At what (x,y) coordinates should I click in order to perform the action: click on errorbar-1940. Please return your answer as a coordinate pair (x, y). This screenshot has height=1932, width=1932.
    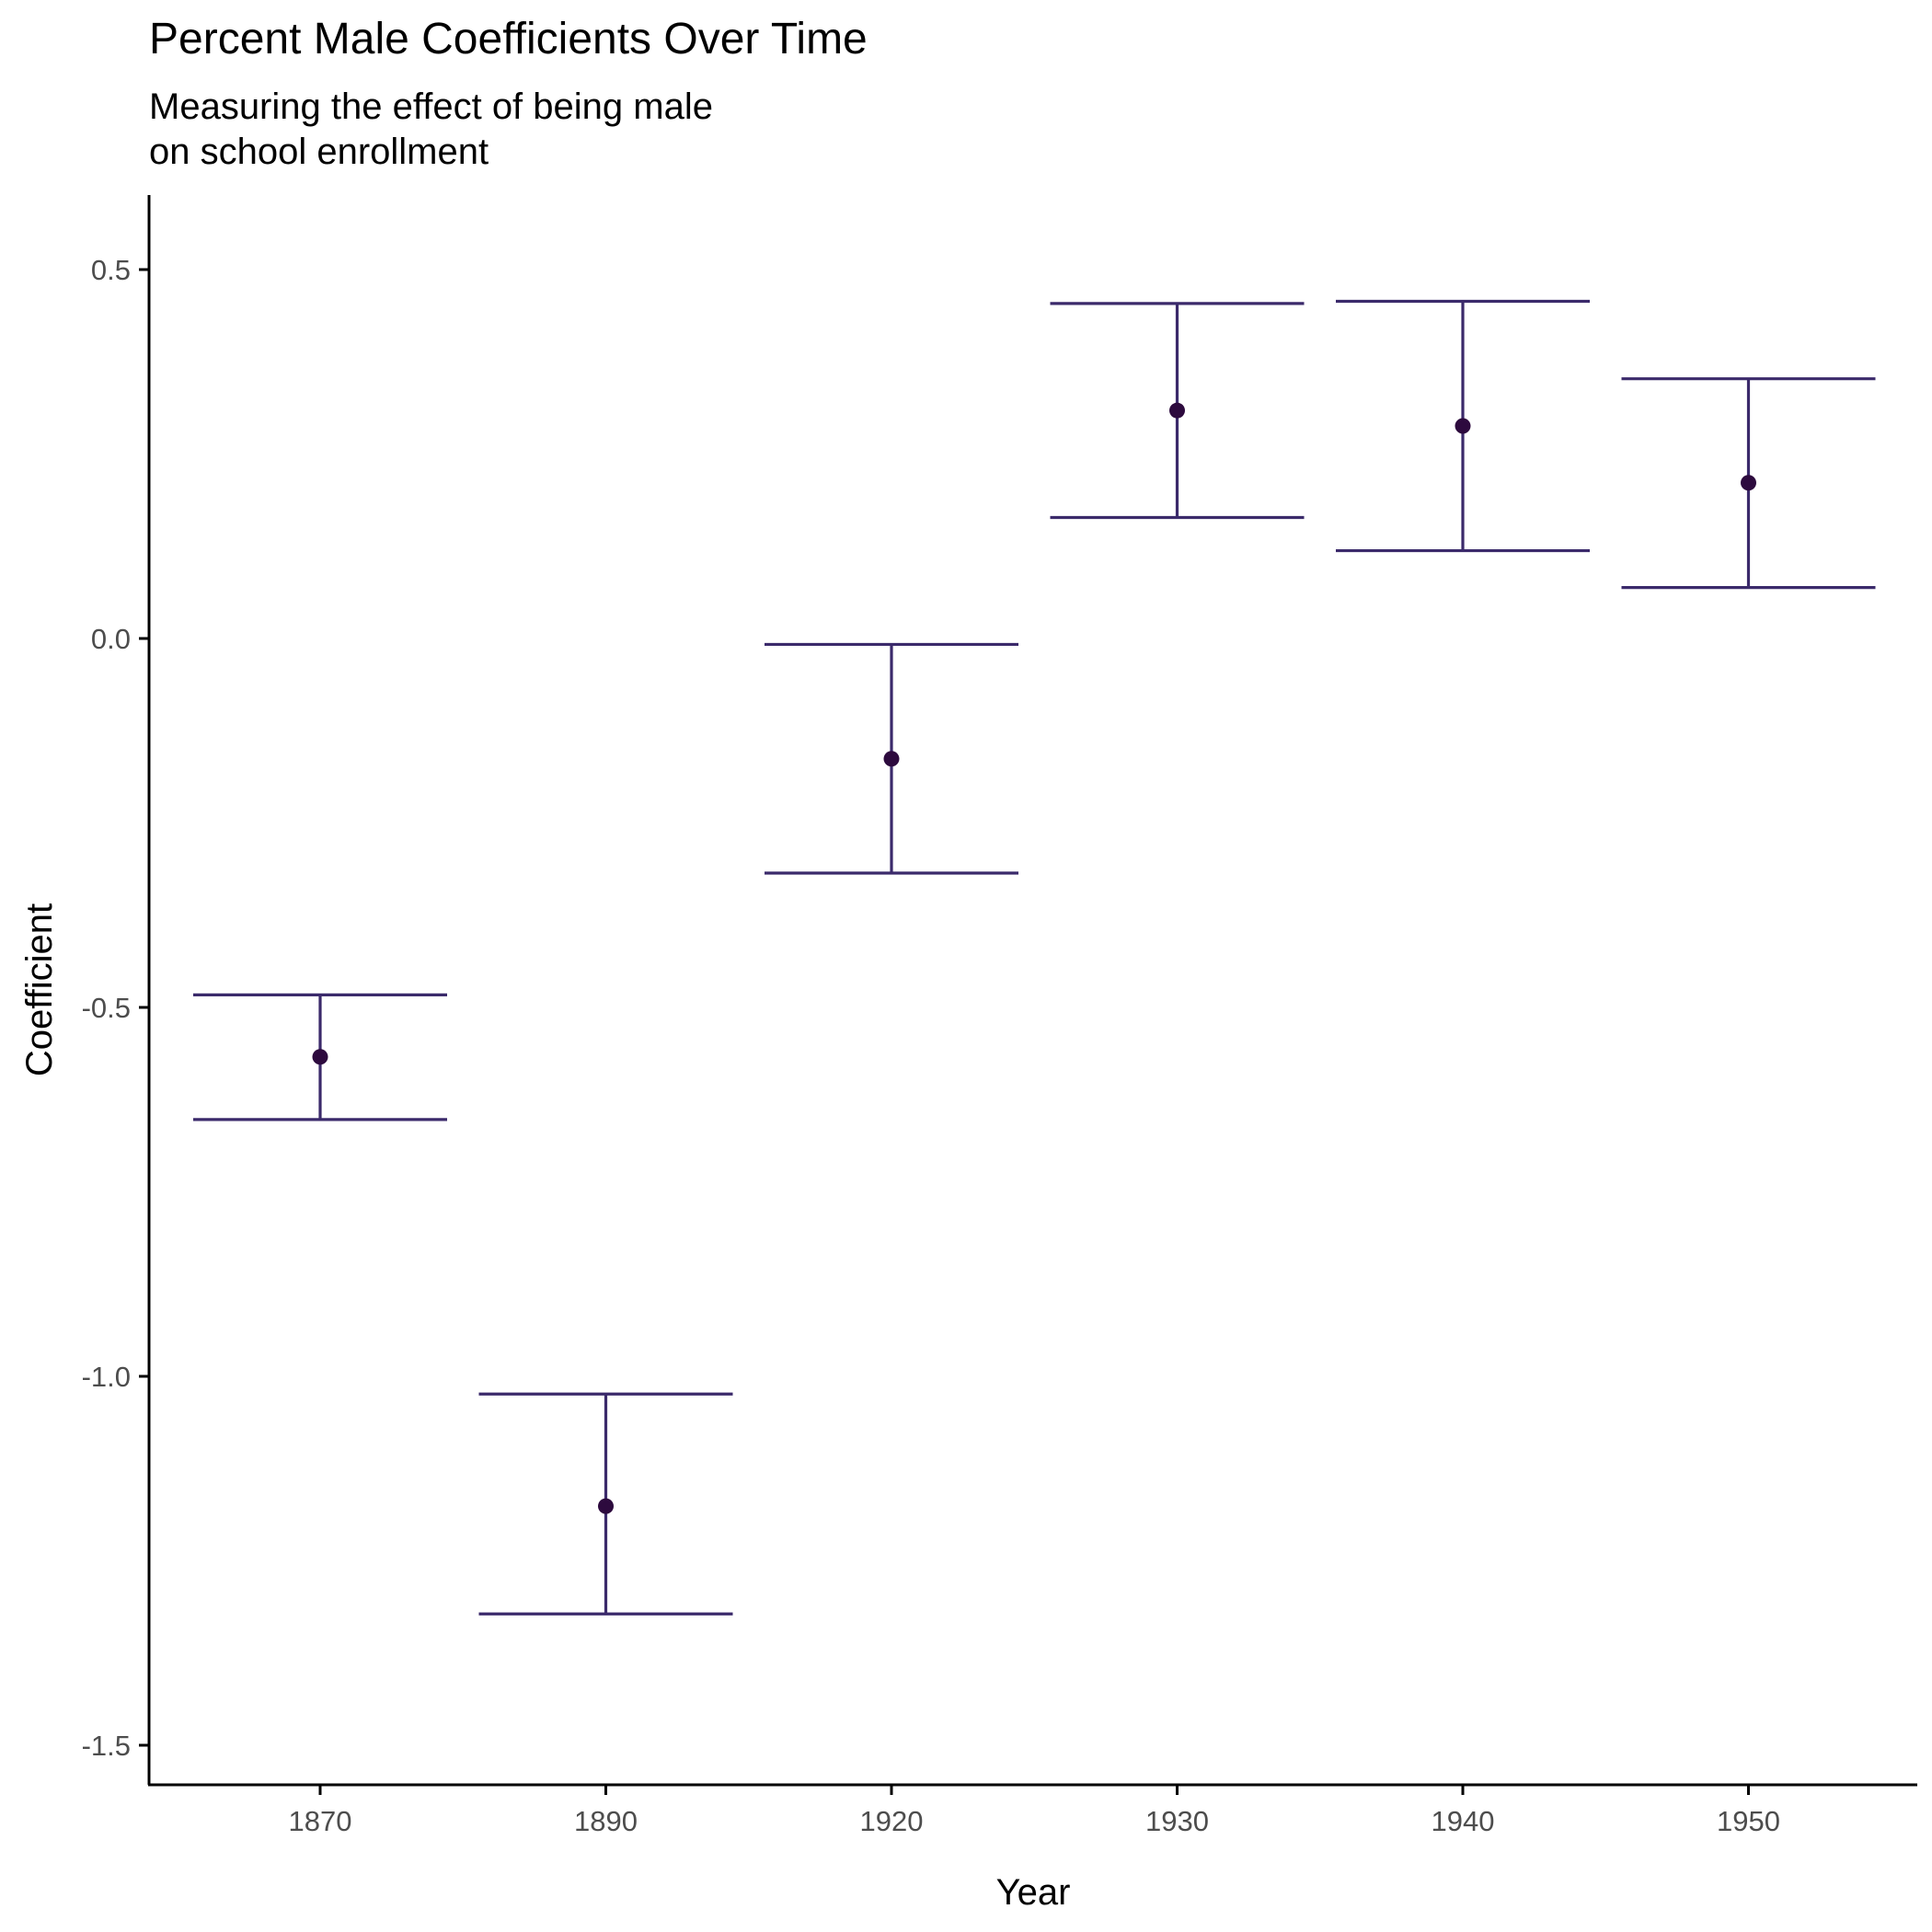
    Looking at the image, I should click on (1463, 426).